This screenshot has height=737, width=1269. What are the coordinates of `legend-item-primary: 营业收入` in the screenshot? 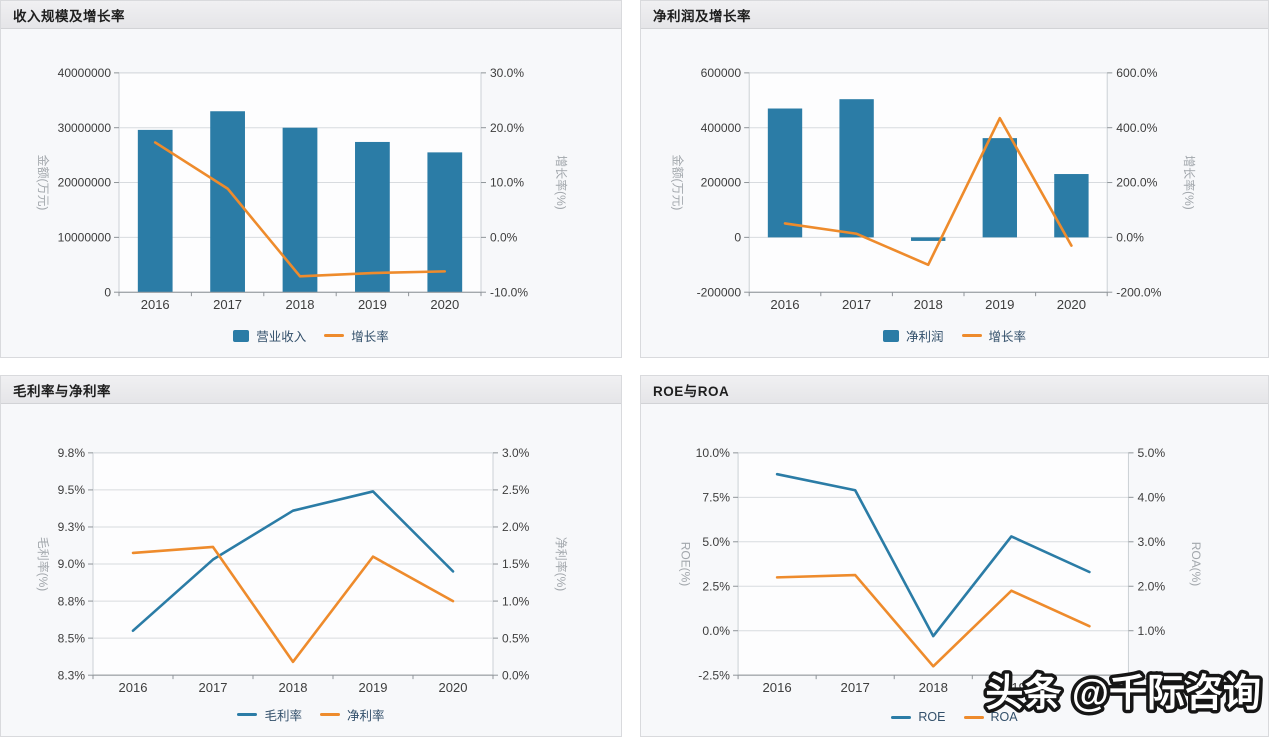 It's located at (269, 335).